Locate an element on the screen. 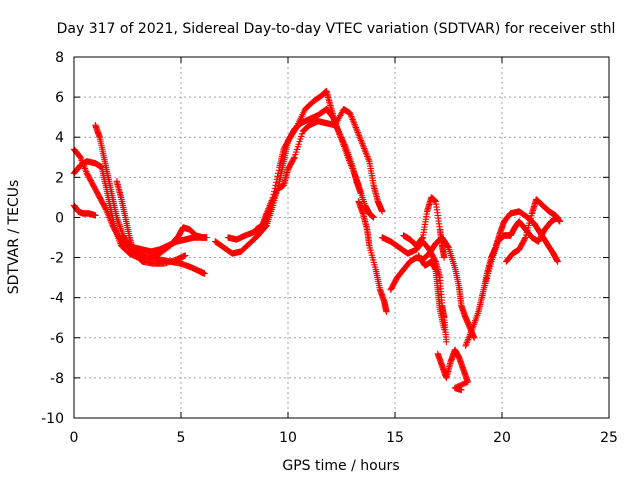  series-track-e is located at coordinates (151, 222).